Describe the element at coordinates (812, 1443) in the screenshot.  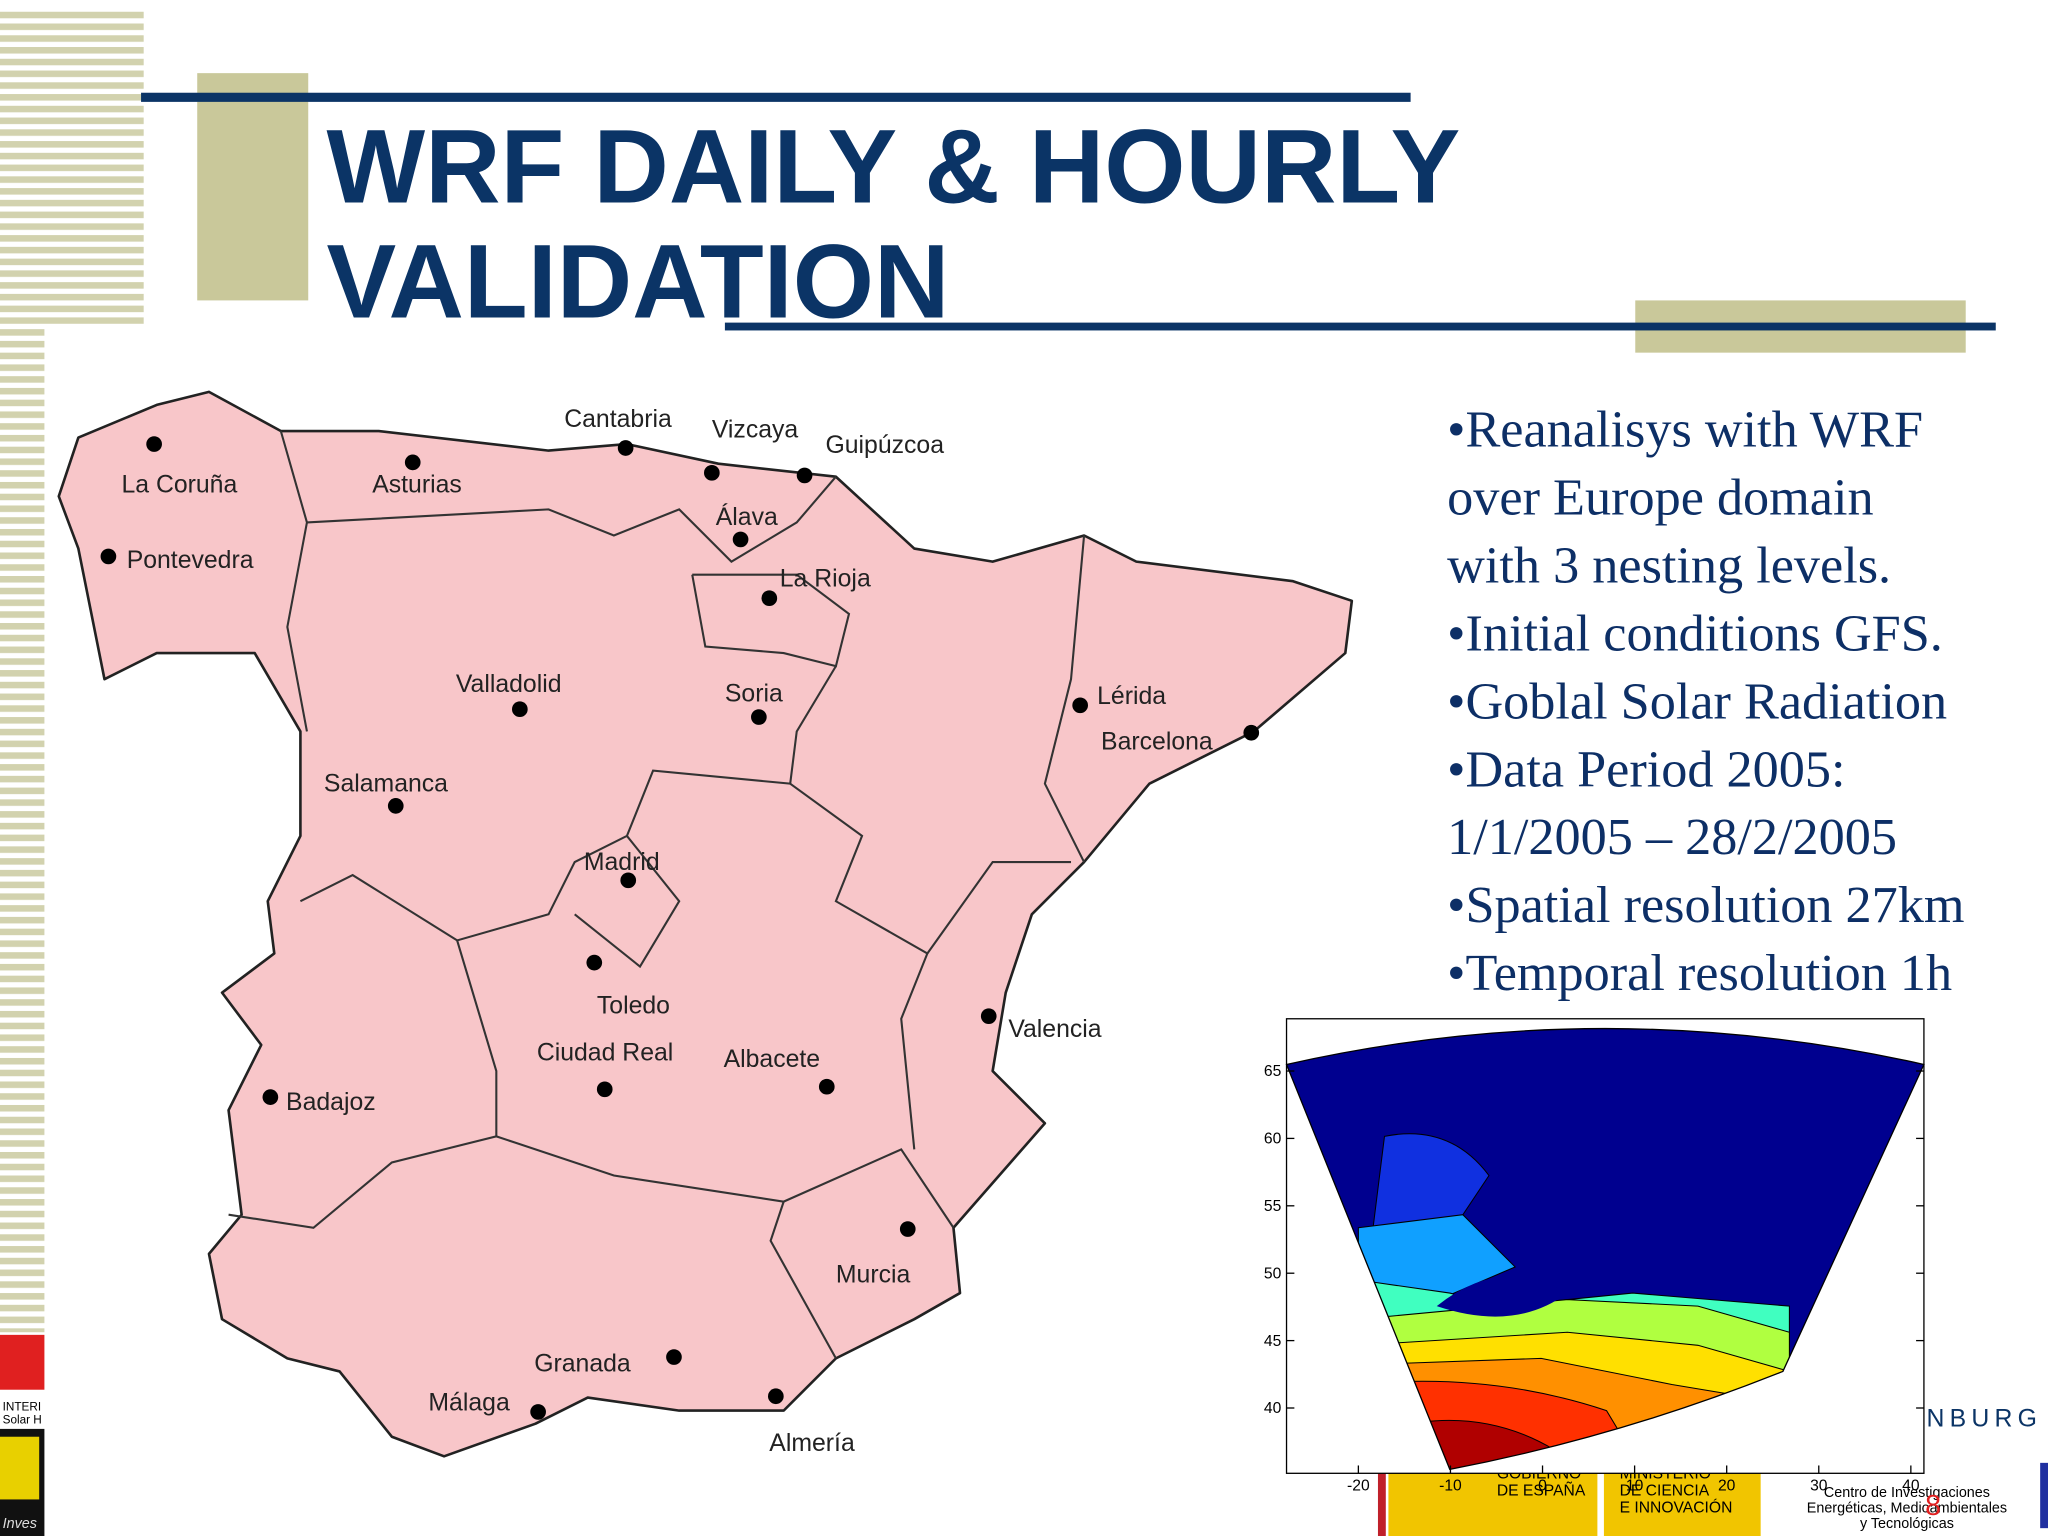
I see `map-label: Almería` at that location.